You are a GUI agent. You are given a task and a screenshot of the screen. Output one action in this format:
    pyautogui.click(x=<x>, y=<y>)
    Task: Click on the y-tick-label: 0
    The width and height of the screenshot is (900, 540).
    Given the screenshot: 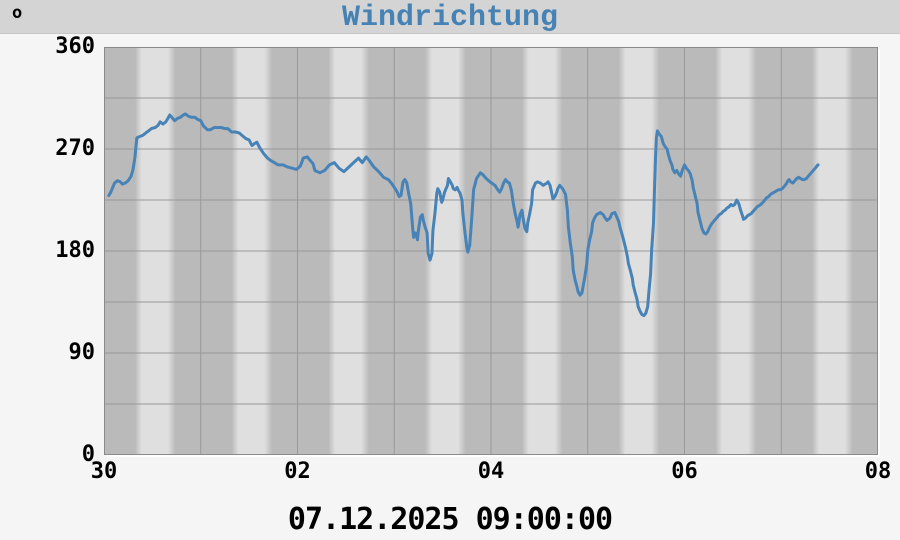 What is the action you would take?
    pyautogui.click(x=88, y=454)
    